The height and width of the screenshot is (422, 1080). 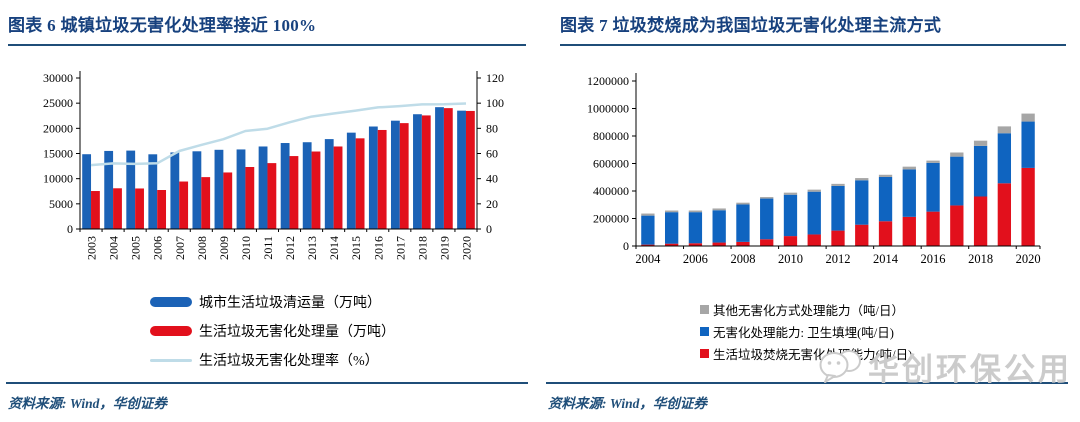 What do you see at coordinates (58, 128) in the screenshot?
I see `svg-text: 20000` at bounding box center [58, 128].